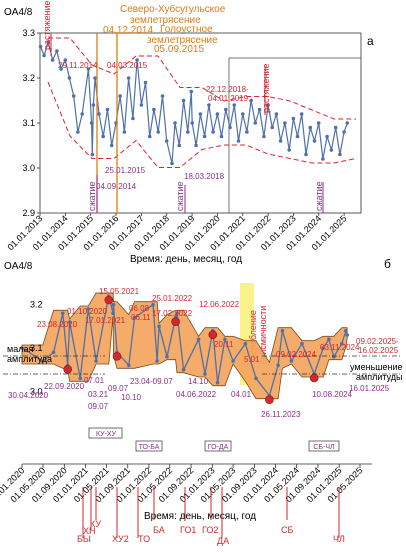  What do you see at coordinates (127, 65) in the screenshot?
I see `annot-a-12: 04.03.2015` at bounding box center [127, 65].